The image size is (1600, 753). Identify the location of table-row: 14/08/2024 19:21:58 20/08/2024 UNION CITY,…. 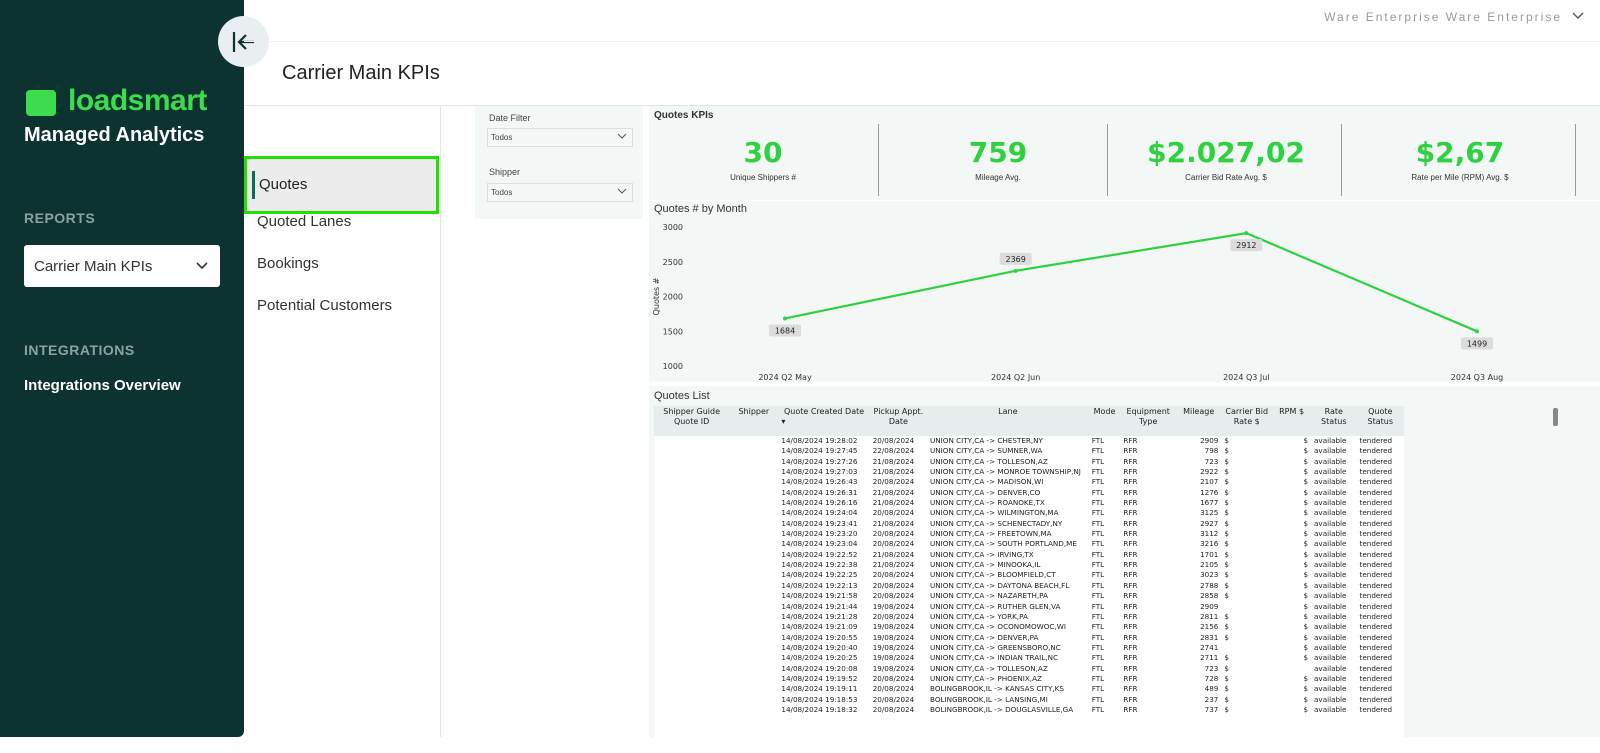
(1029, 596).